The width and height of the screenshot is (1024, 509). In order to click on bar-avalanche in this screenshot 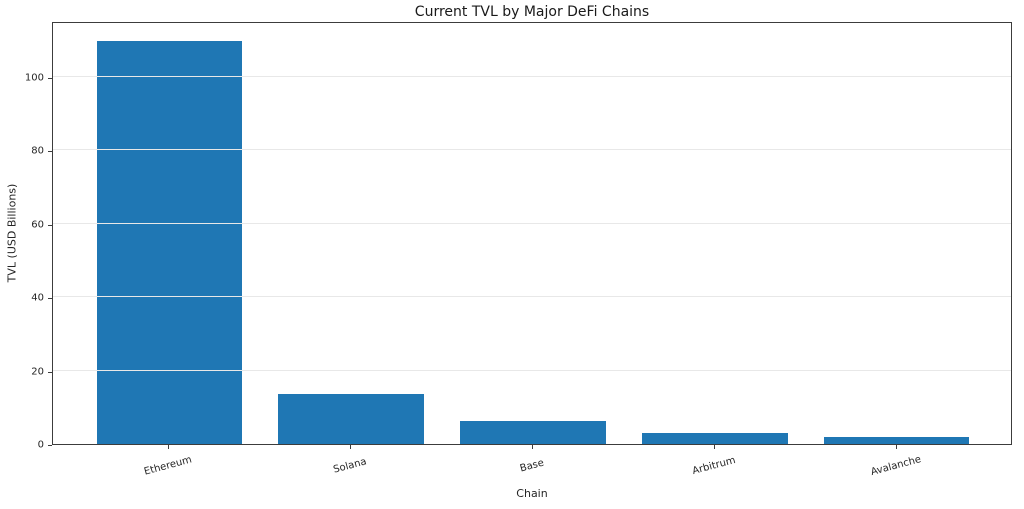, I will do `click(896, 440)`.